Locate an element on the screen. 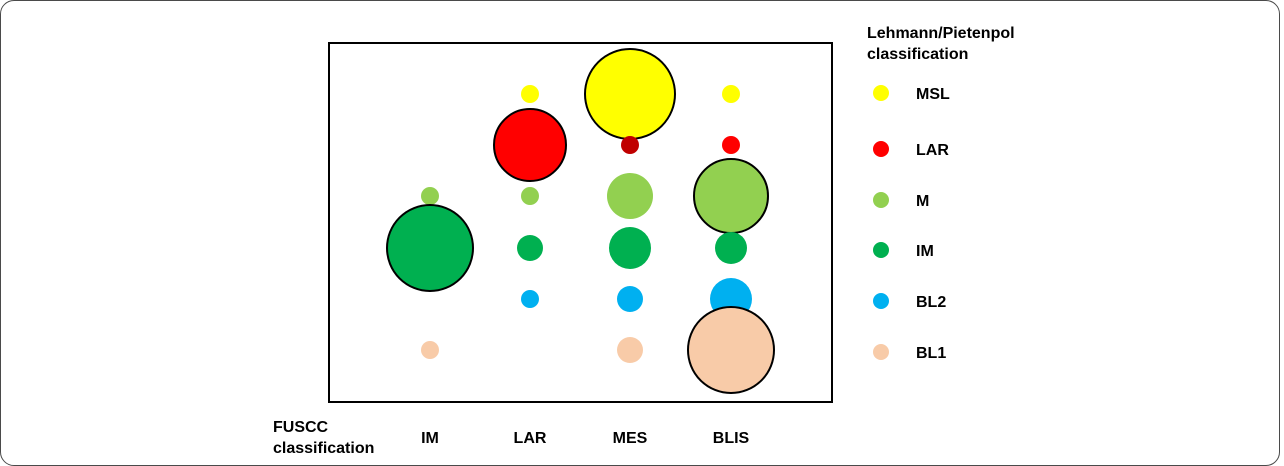  x-tick-mes: MES is located at coordinates (630, 438).